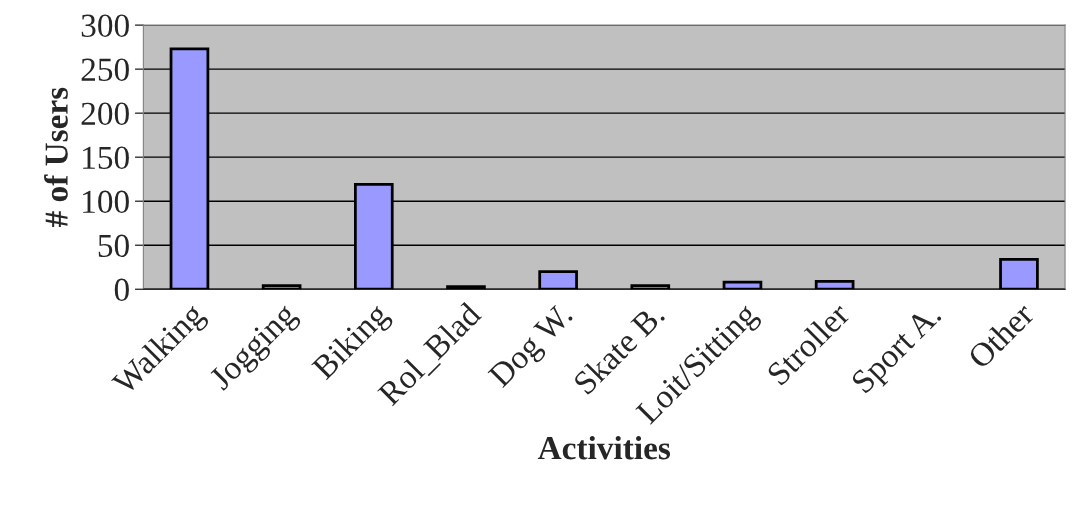 This screenshot has height=523, width=1078. I want to click on y-tick-label: 50, so click(113, 246).